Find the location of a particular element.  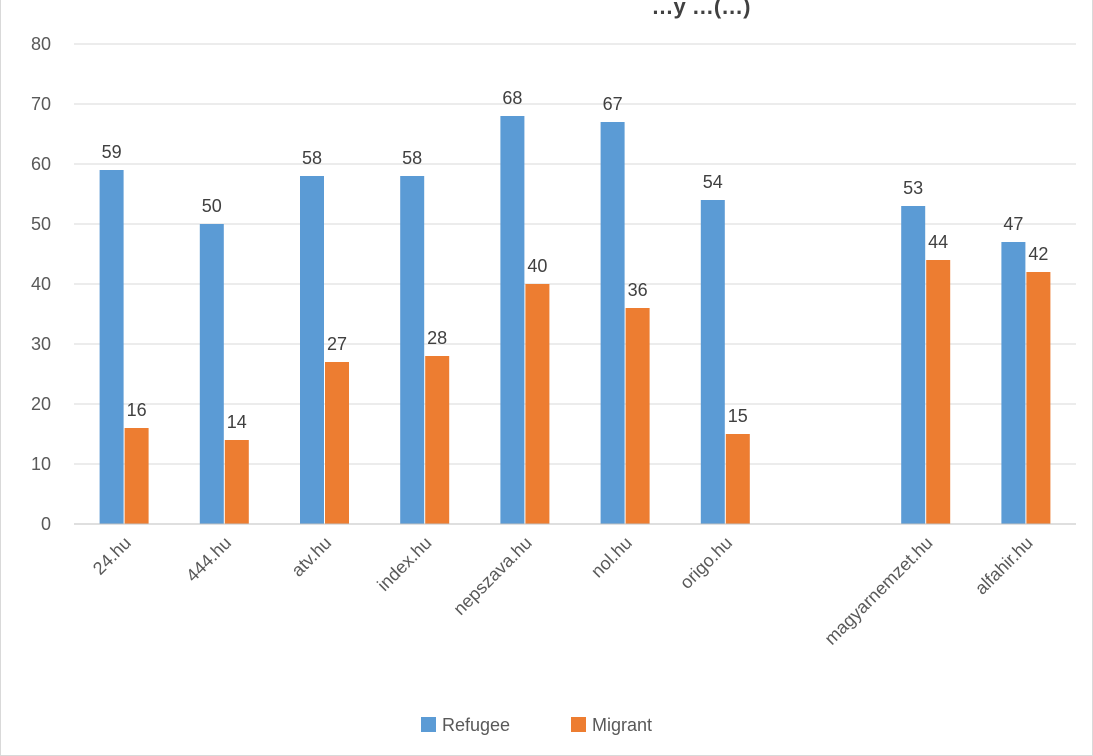

x-category-label: magyarnemzet.hu is located at coordinates (879, 591).